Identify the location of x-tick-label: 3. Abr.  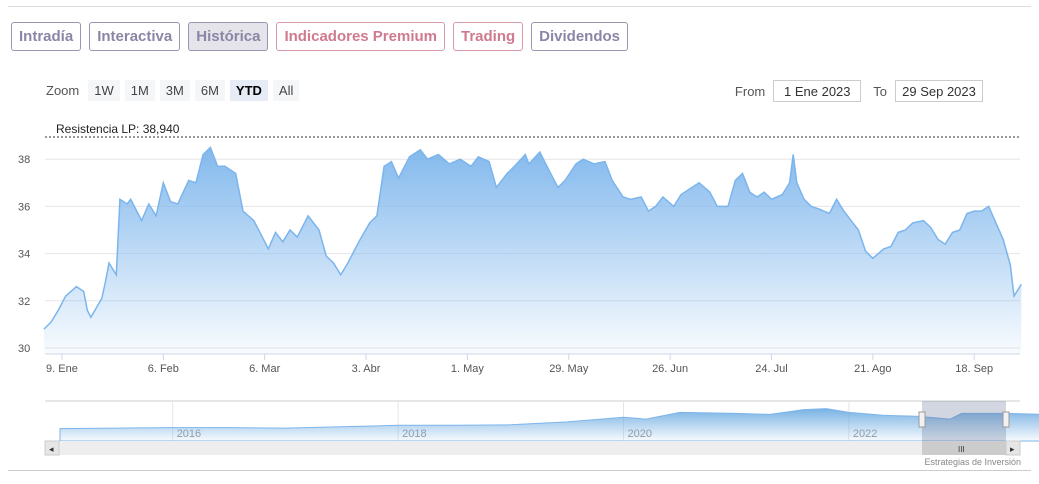
(366, 369).